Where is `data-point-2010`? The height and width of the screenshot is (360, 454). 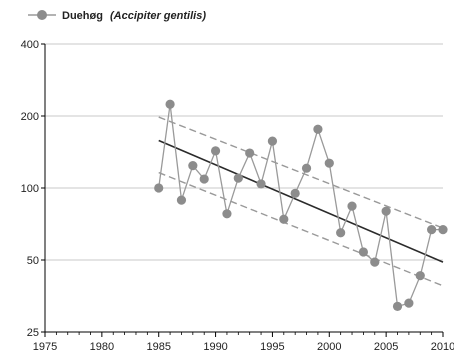
data-point-2010 is located at coordinates (443, 229).